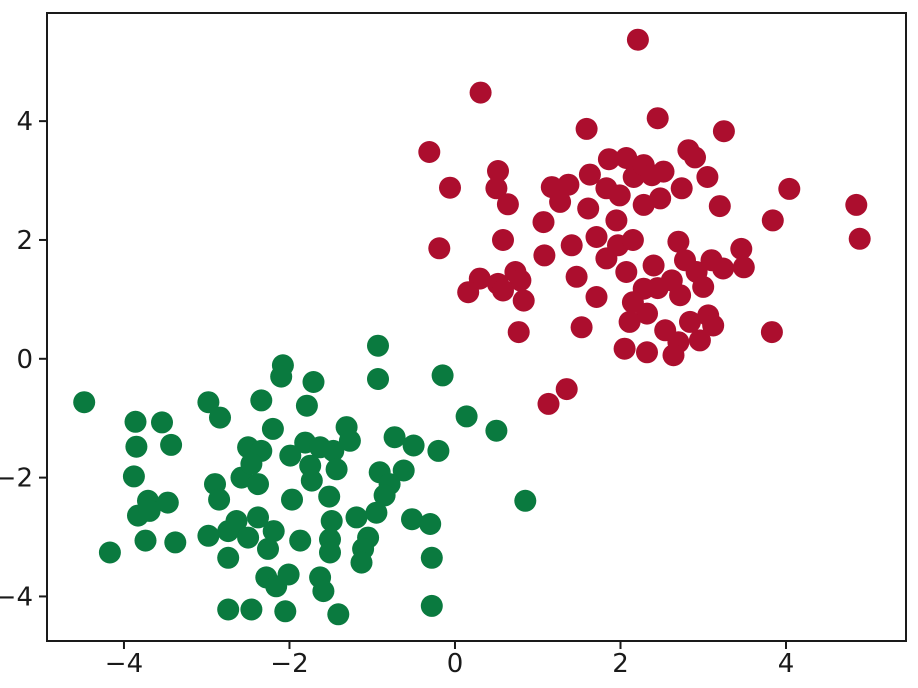 Image resolution: width=918 pixels, height=688 pixels. I want to click on y-tick-label: 0, so click(24, 360).